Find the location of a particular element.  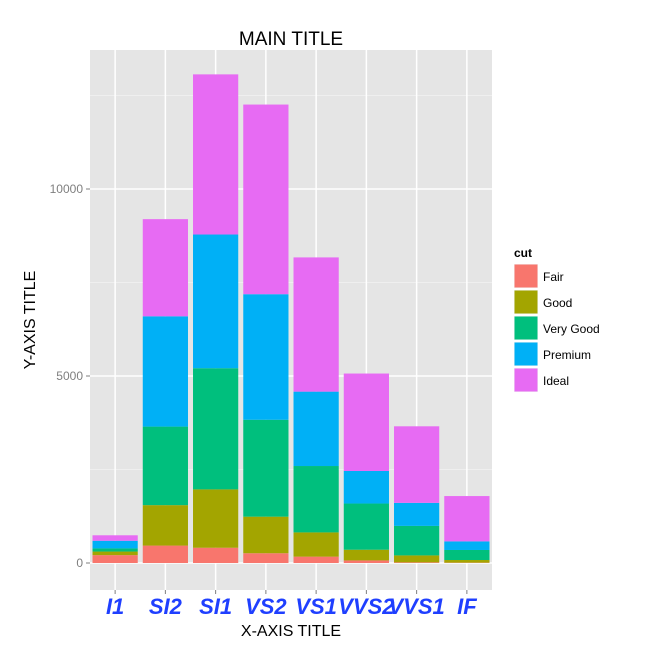

bar-vs2-premium is located at coordinates (266, 357).